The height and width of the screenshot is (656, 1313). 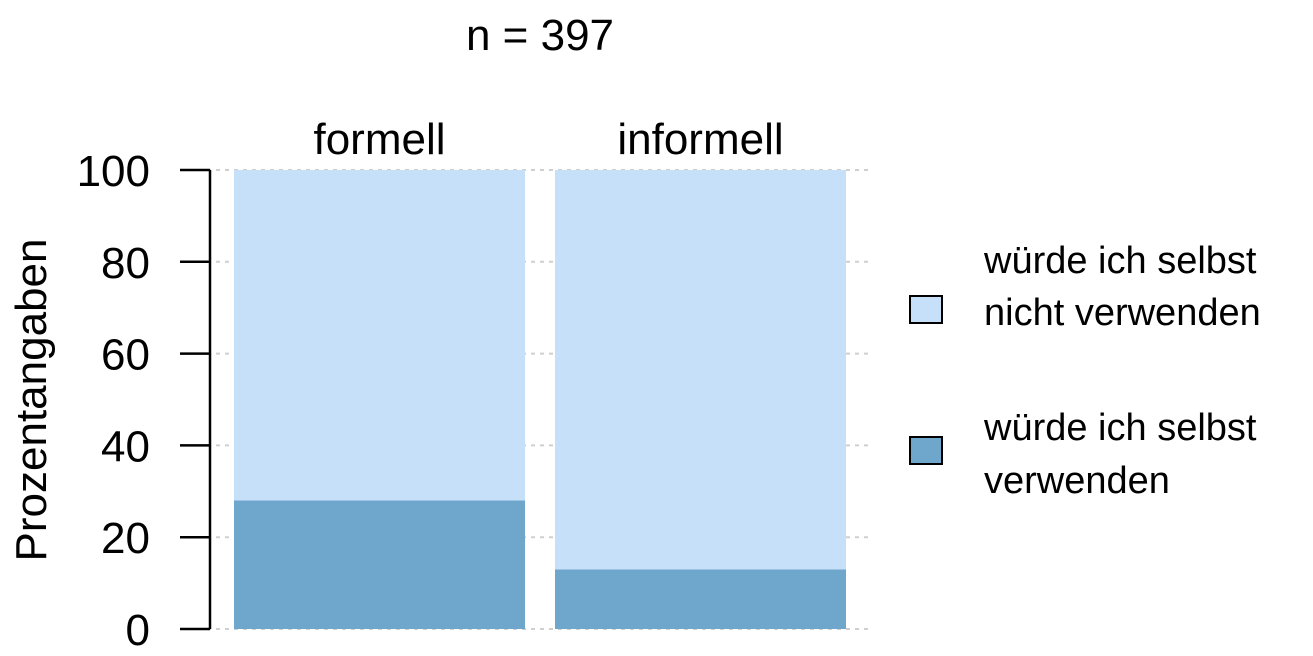 I want to click on category-label-informell: informell, so click(x=700, y=139).